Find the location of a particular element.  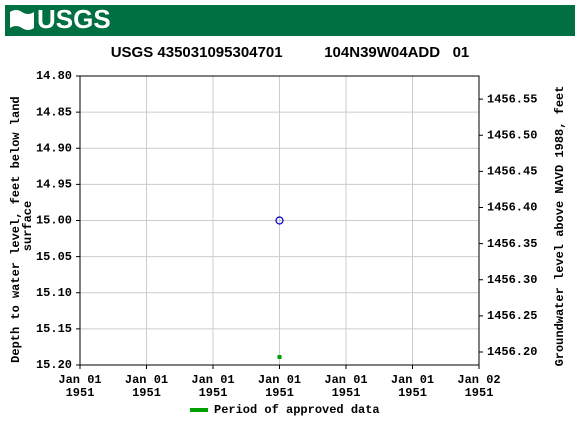

y-tick-label: 14.90 is located at coordinates (54, 148).